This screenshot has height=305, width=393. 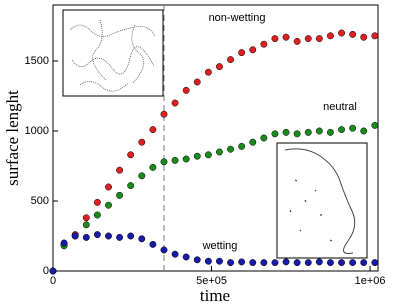 I want to click on y-tick-label: 0, so click(x=46, y=271).